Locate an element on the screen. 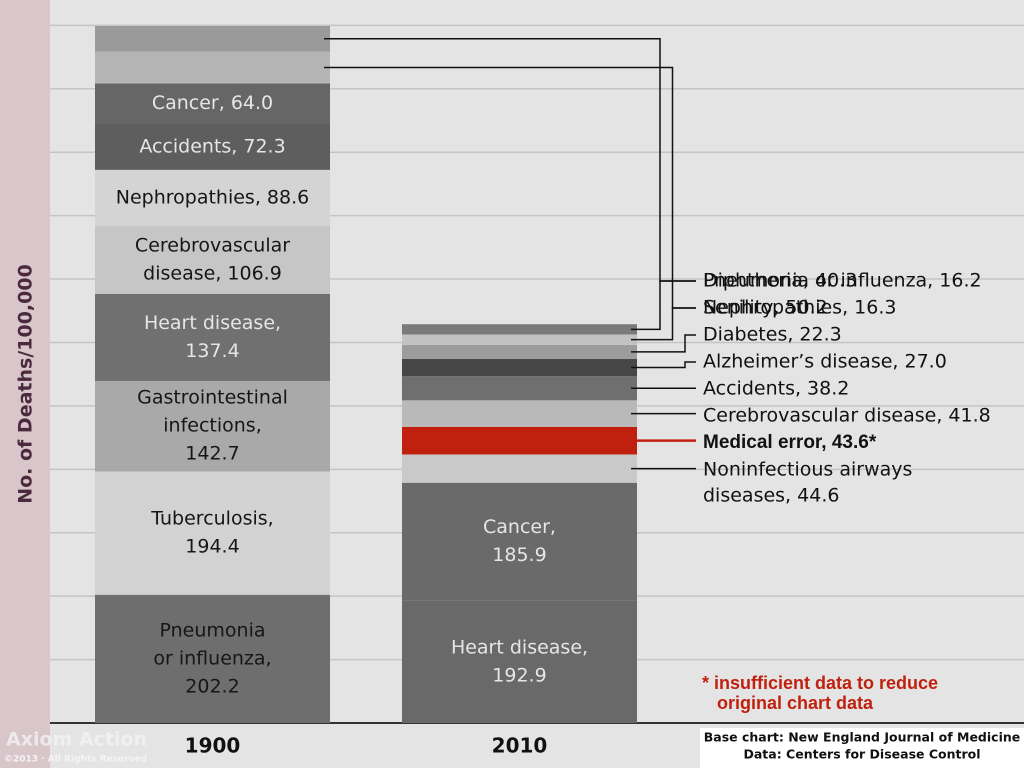 This screenshot has width=1024, height=772. source-line: Data: Centers for Disease Control is located at coordinates (861, 754).